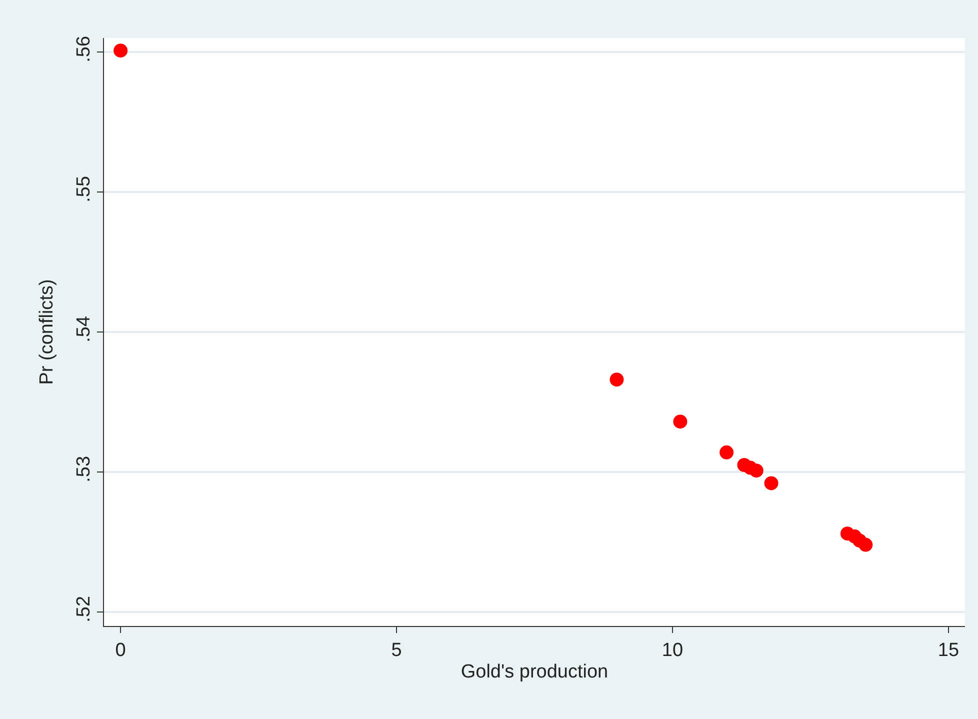 The width and height of the screenshot is (978, 719). Describe the element at coordinates (396, 650) in the screenshot. I see `x-tick-label: 5` at that location.